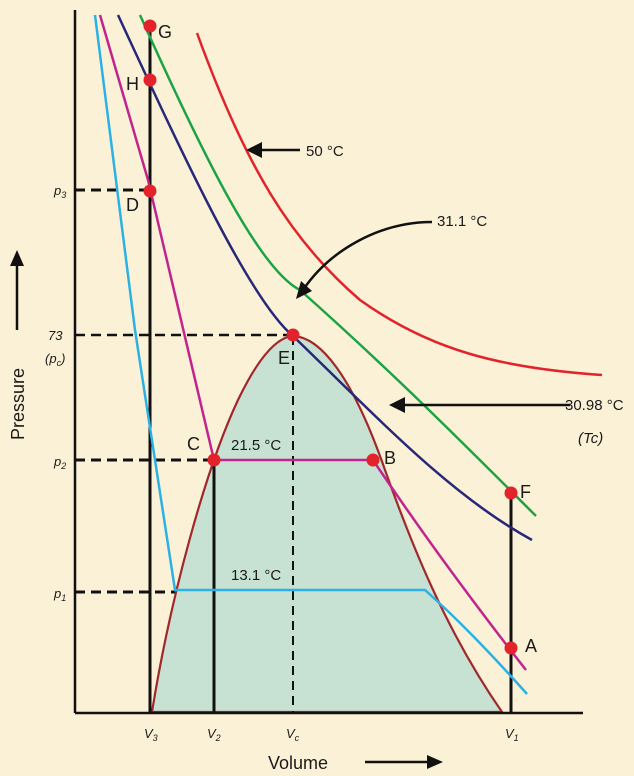 This screenshot has width=634, height=776. I want to click on point-g, so click(150, 26).